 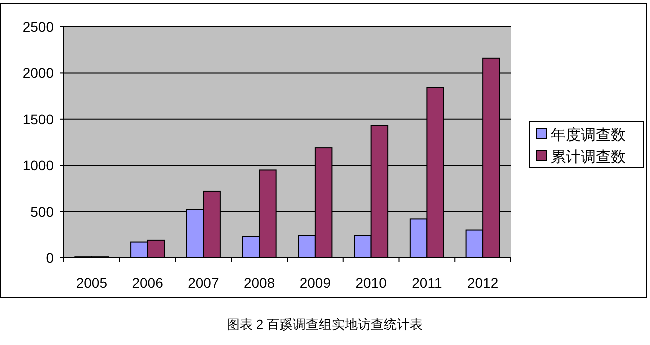 I want to click on x-tick-label: 2007, so click(x=204, y=283).